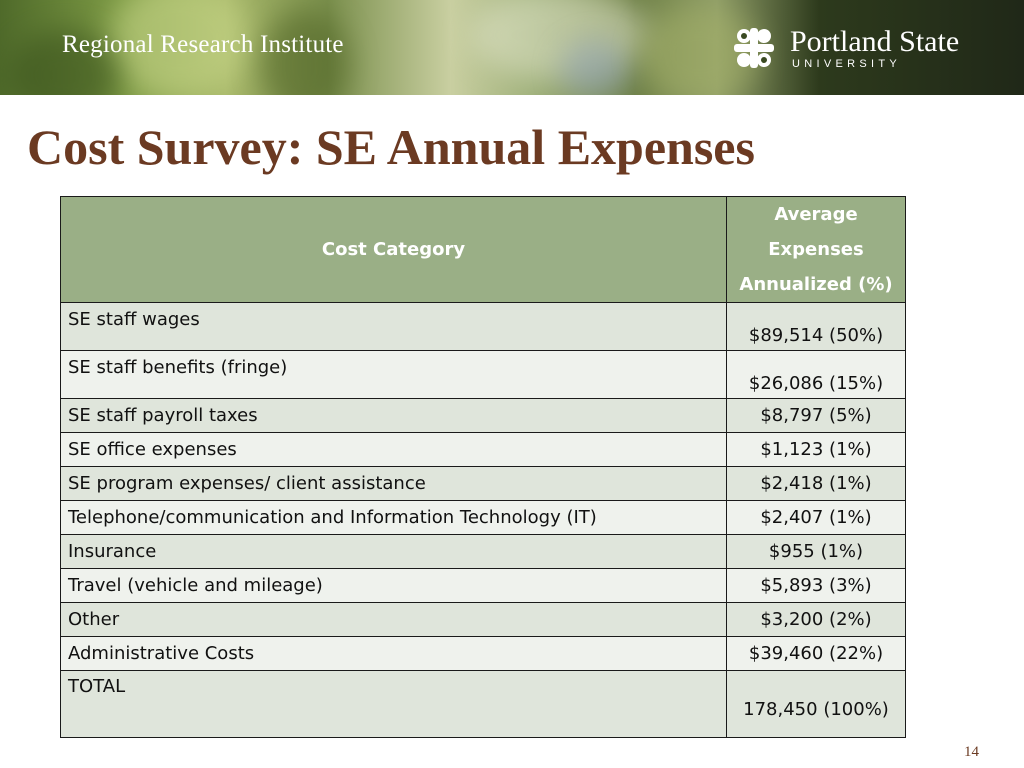 This screenshot has width=1024, height=768. I want to click on expense-value-cell: $5,893 (3%), so click(816, 585).